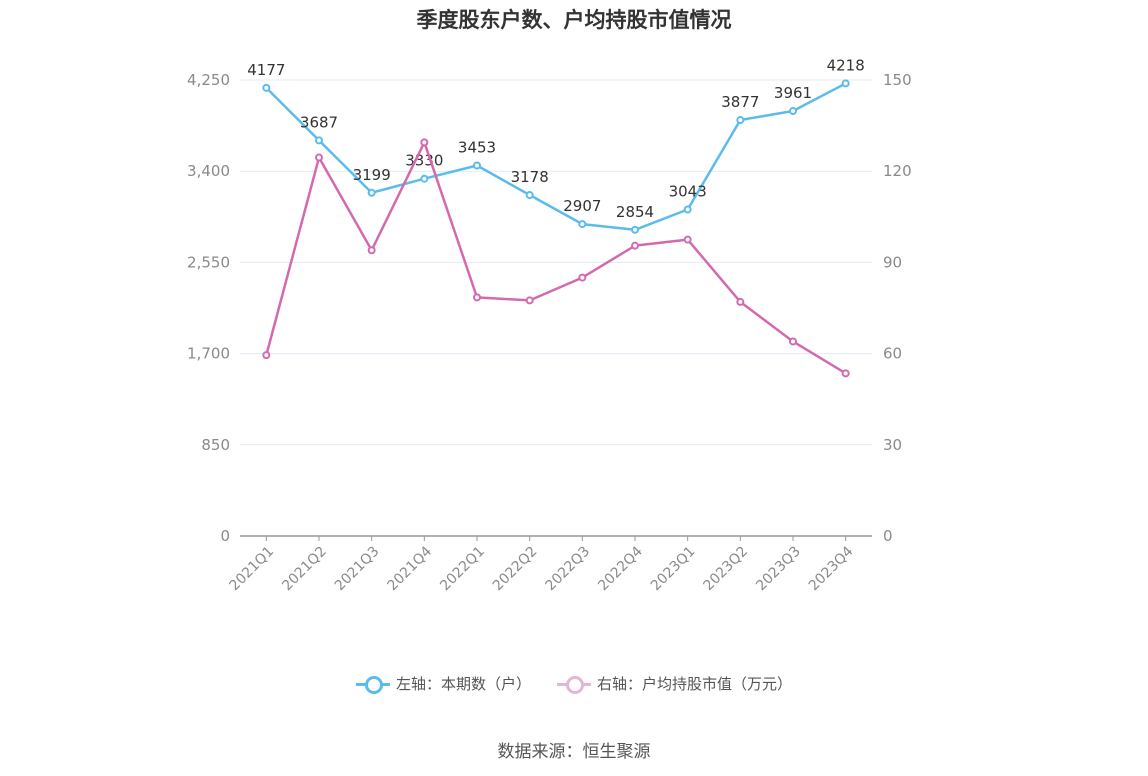 This screenshot has height=776, width=1148. What do you see at coordinates (424, 161) in the screenshot?
I see `data-label: 3330` at bounding box center [424, 161].